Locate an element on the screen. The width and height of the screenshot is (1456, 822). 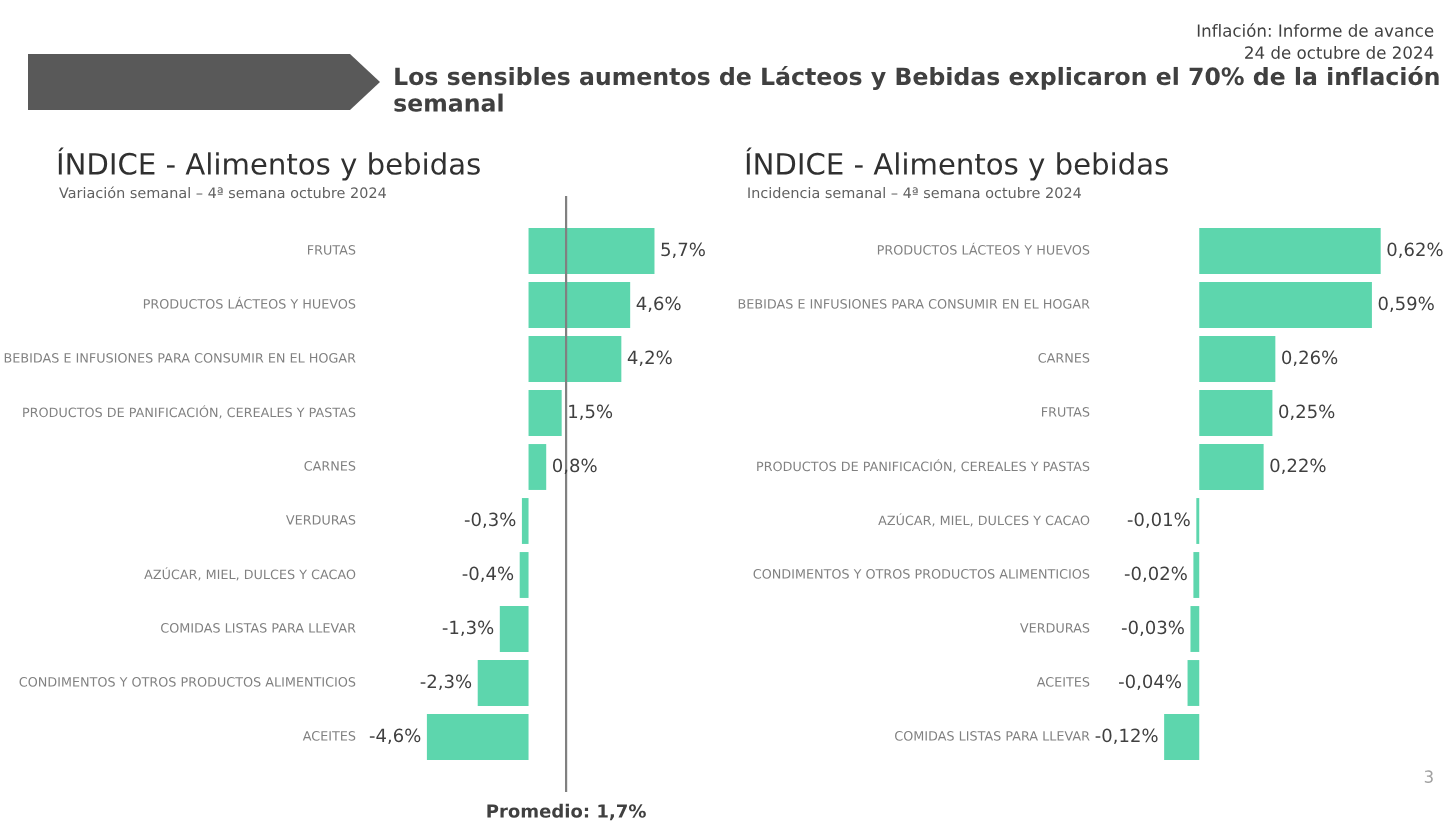
data-label: -0,01% is located at coordinates (1158, 520).